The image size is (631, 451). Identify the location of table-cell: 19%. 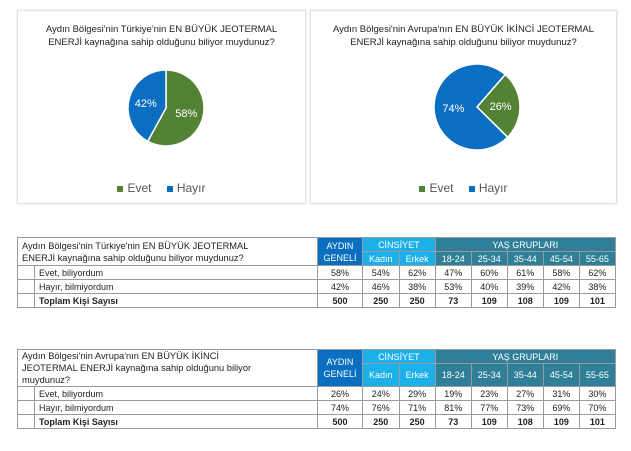
(453, 393).